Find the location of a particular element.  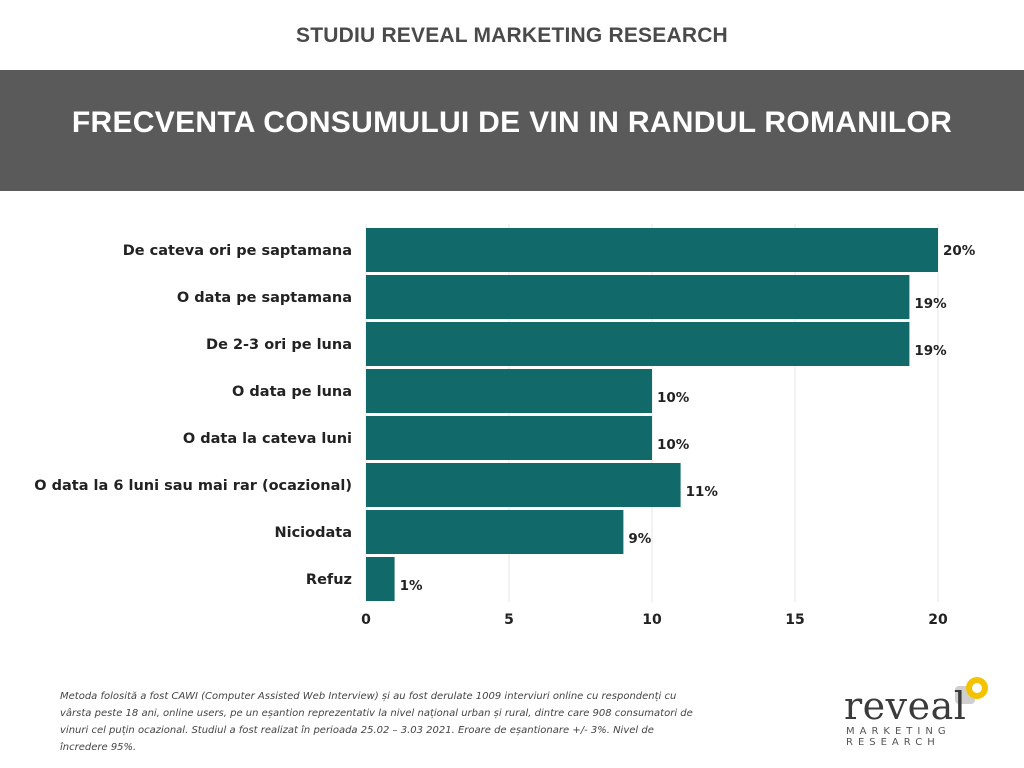

logo-mark-icon is located at coordinates (971, 690).